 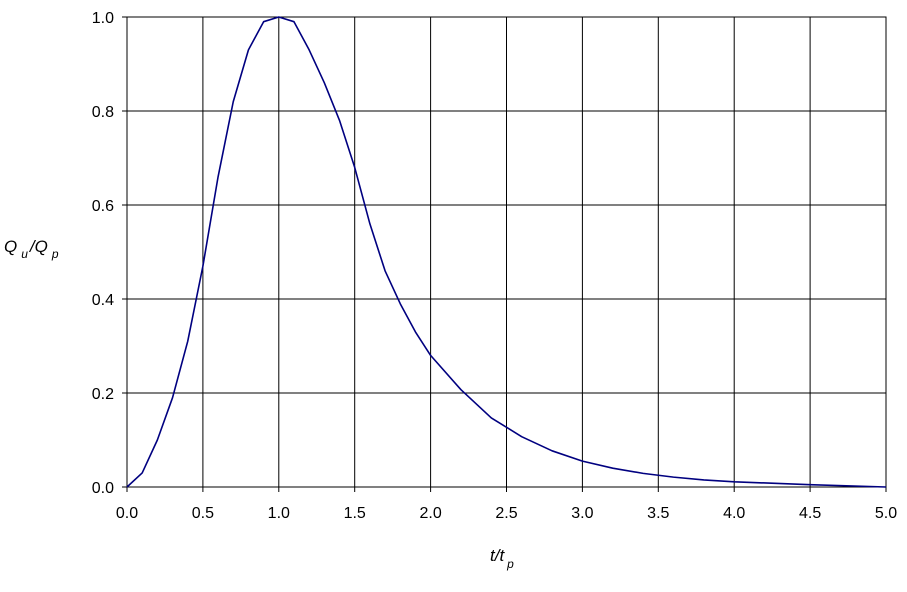 What do you see at coordinates (355, 513) in the screenshot?
I see `x-tick-label: 1.5` at bounding box center [355, 513].